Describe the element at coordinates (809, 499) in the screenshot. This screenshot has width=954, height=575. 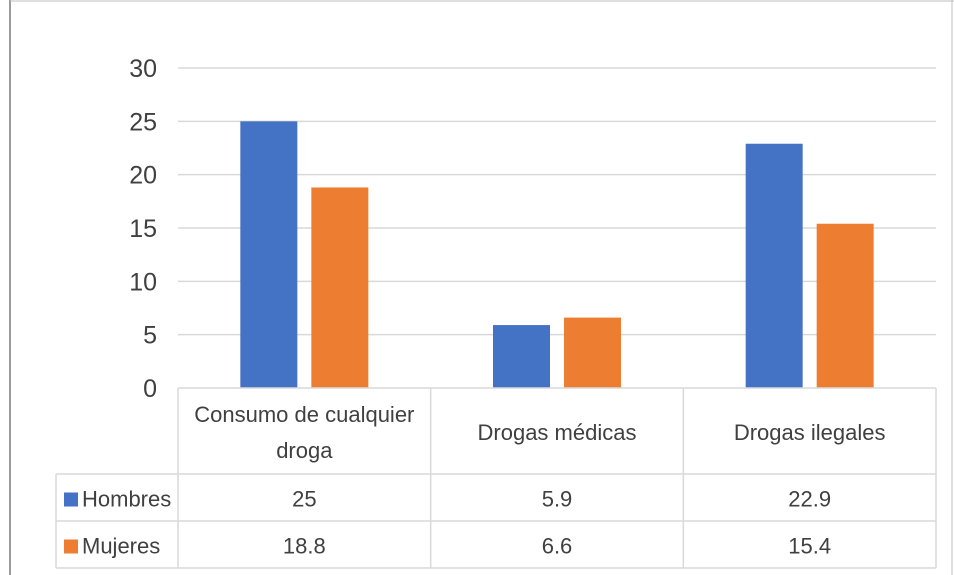
I see `data-label-hombres-2: 22.9` at that location.